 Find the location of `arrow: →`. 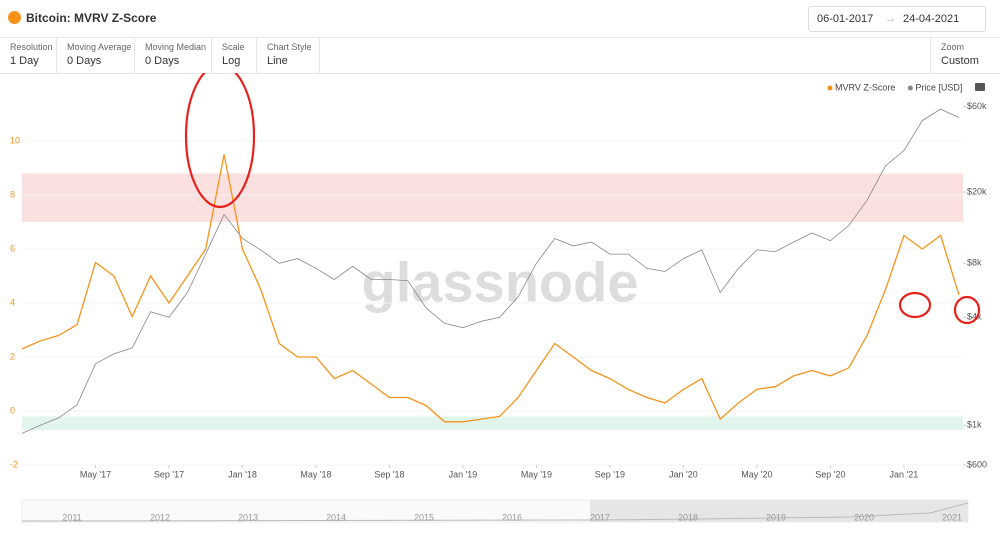

arrow: → is located at coordinates (890, 19).